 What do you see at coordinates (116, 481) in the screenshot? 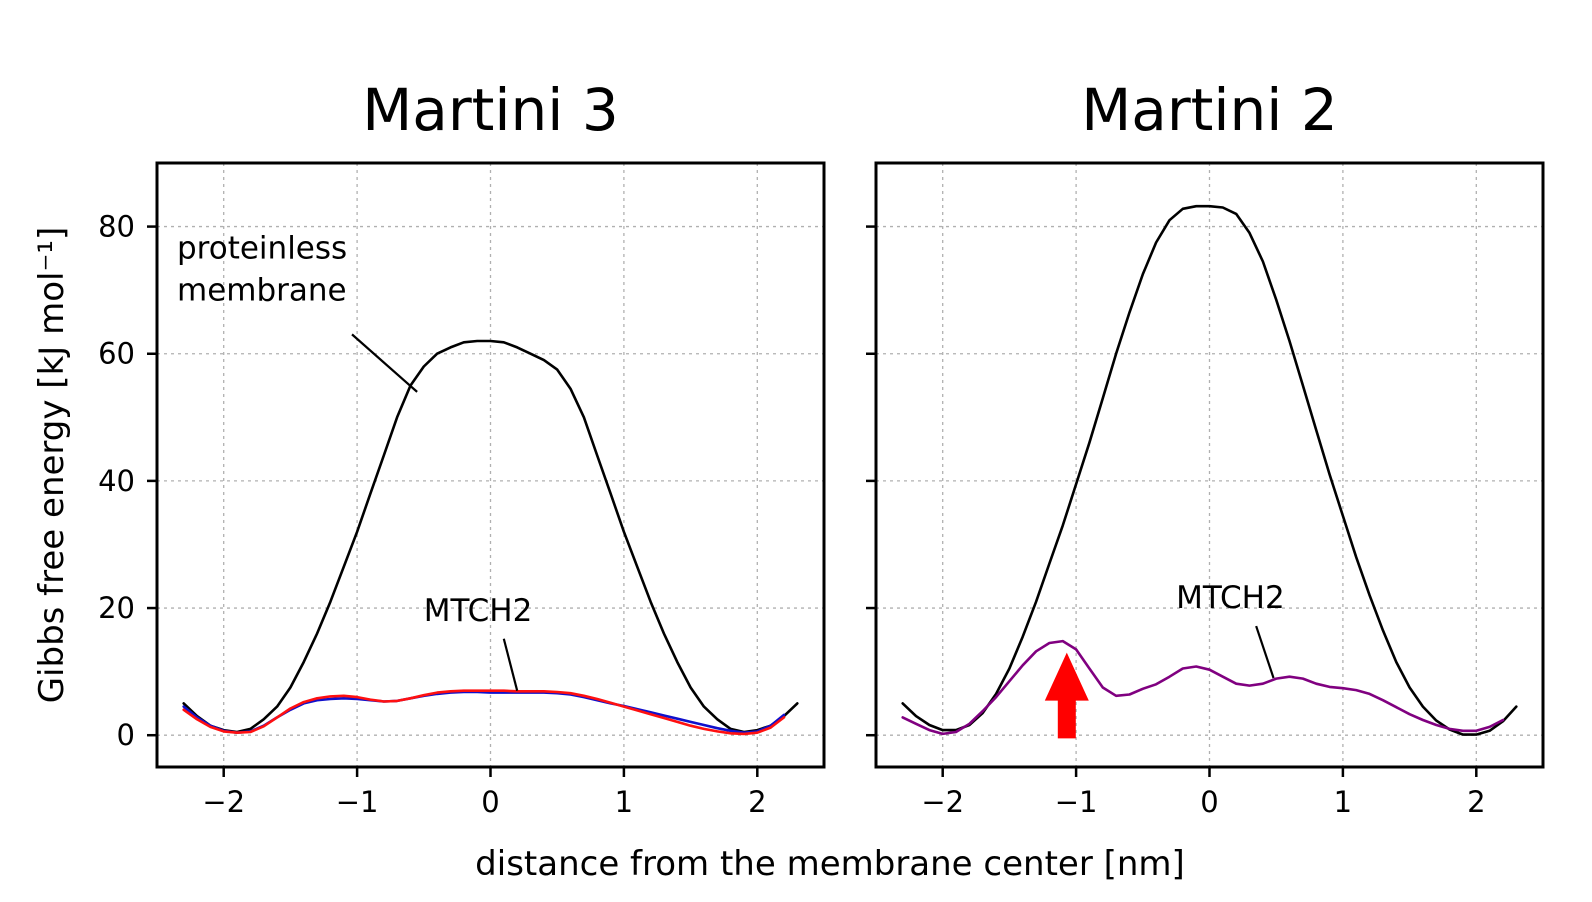
I see `y-tick-label: 40` at bounding box center [116, 481].